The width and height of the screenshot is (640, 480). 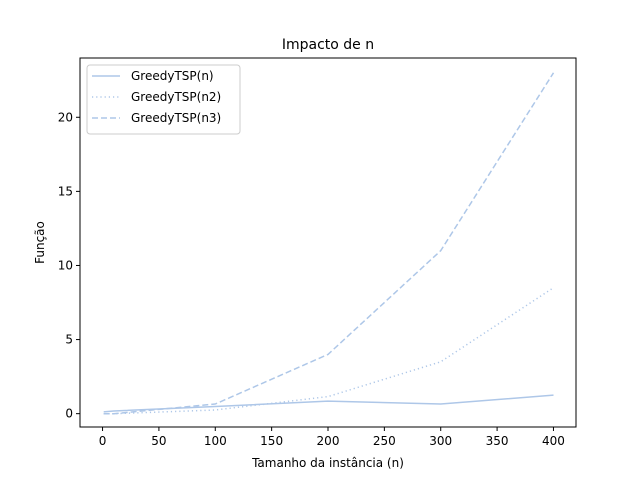 What do you see at coordinates (176, 118) in the screenshot?
I see `legend-label-3: GreedyTSP(n3)` at bounding box center [176, 118].